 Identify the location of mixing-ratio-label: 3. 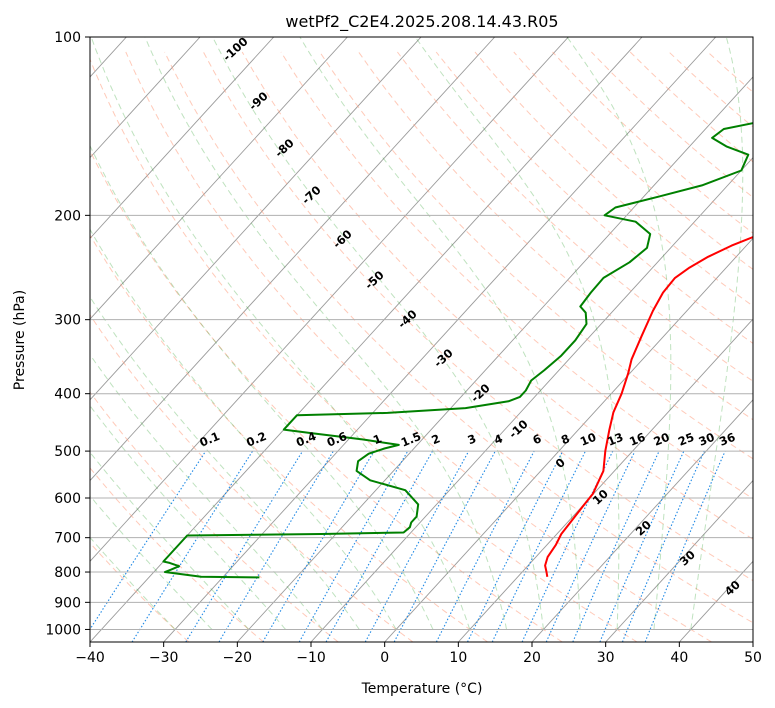
(471, 439).